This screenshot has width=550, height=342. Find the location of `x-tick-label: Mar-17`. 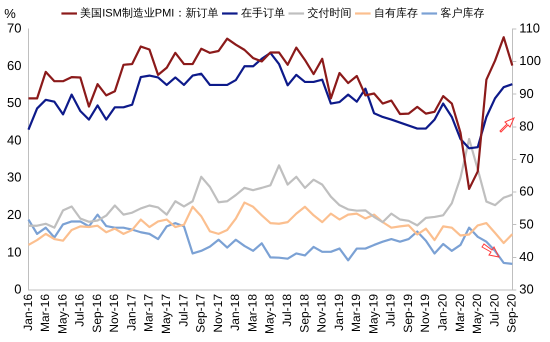

x-tick-label: Mar-17 is located at coordinates (149, 313).